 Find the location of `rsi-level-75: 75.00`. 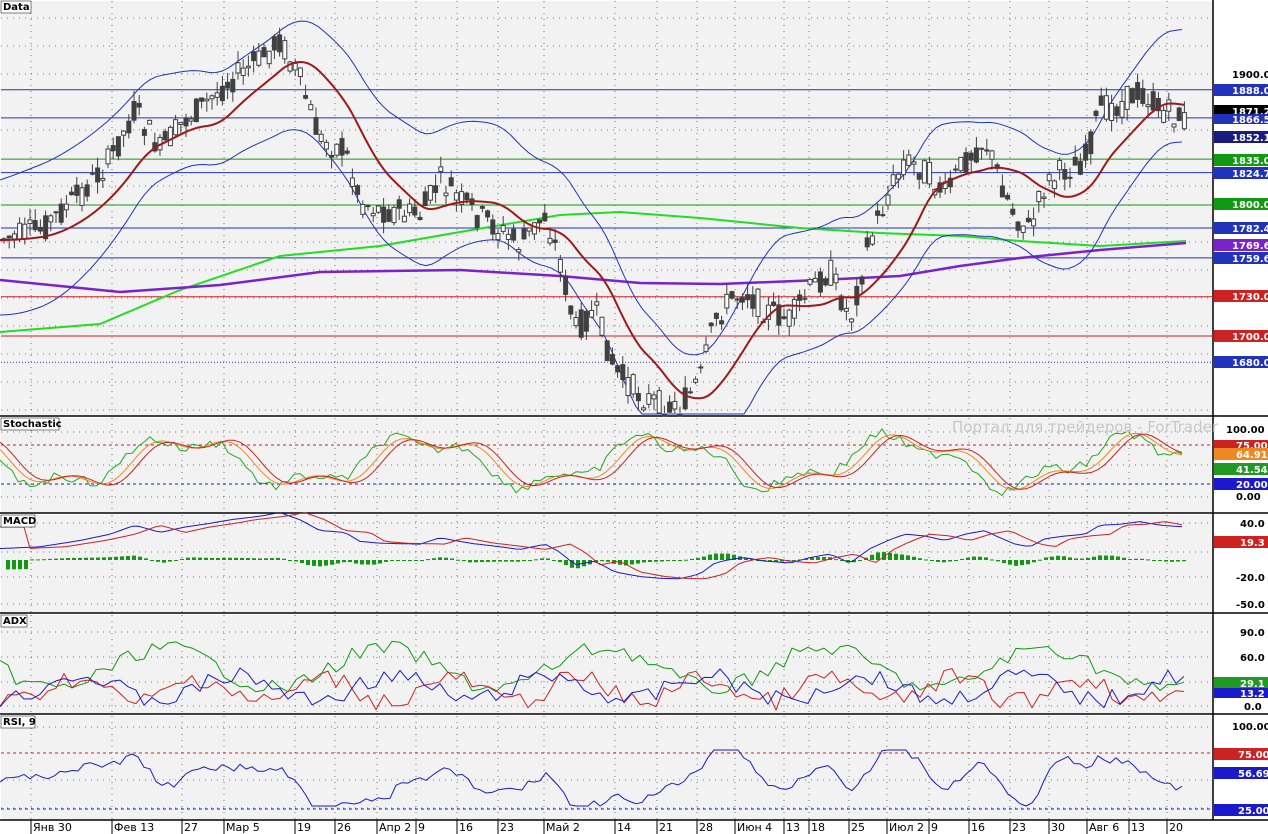

rsi-level-75: 75.00 is located at coordinates (1253, 755).